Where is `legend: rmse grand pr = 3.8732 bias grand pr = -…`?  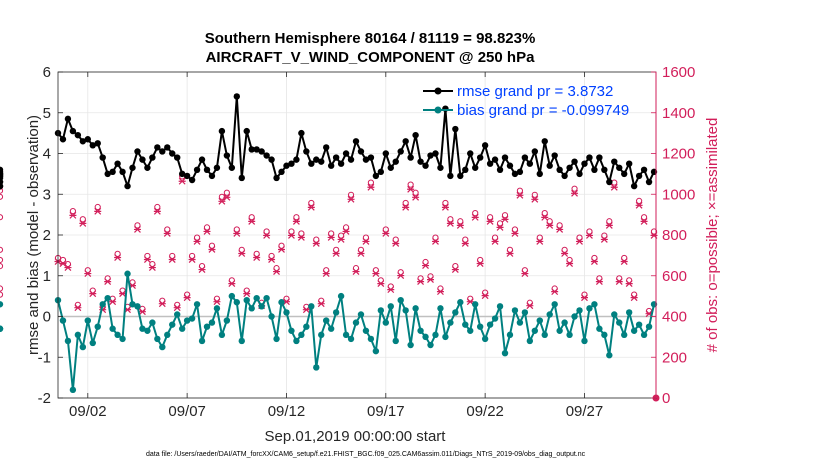 legend: rmse grand pr = 3.8732 bias grand pr = -… is located at coordinates (526, 101).